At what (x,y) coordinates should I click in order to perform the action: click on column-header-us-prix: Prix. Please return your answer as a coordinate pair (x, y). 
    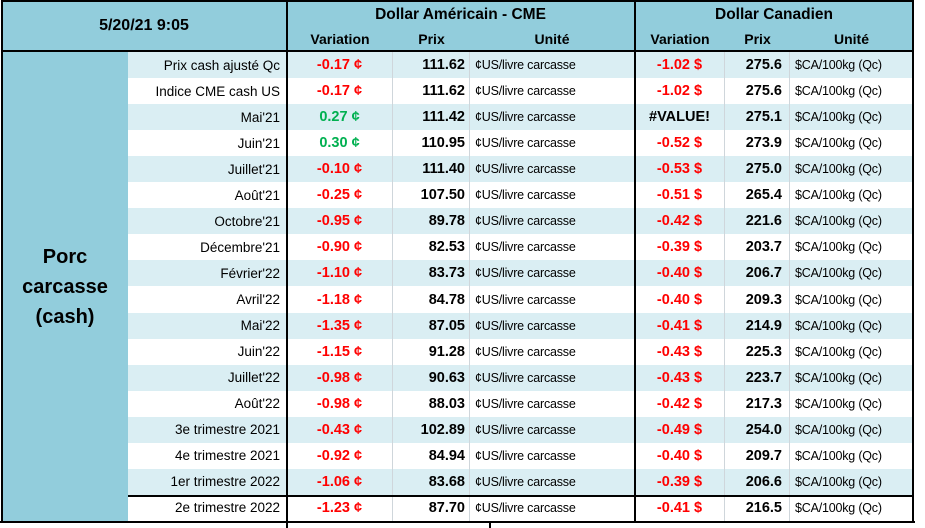
    Looking at the image, I should click on (431, 38).